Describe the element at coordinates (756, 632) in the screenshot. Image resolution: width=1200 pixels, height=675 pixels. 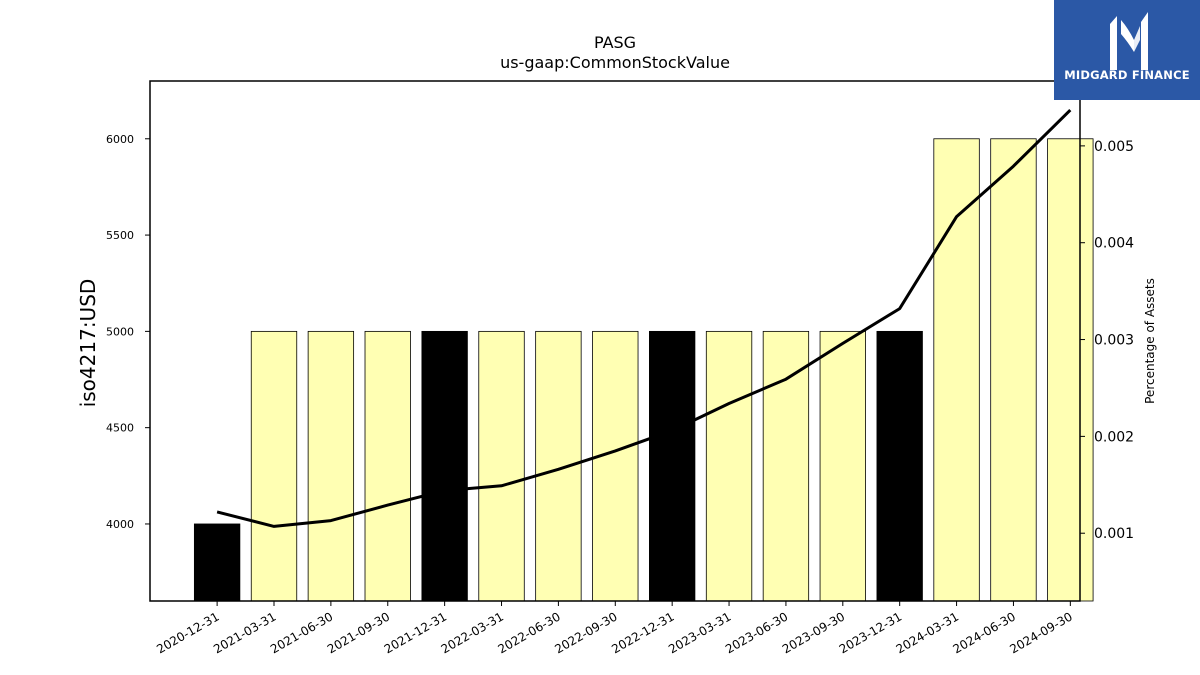
I see `x-tick-label: 2023-06-30` at that location.